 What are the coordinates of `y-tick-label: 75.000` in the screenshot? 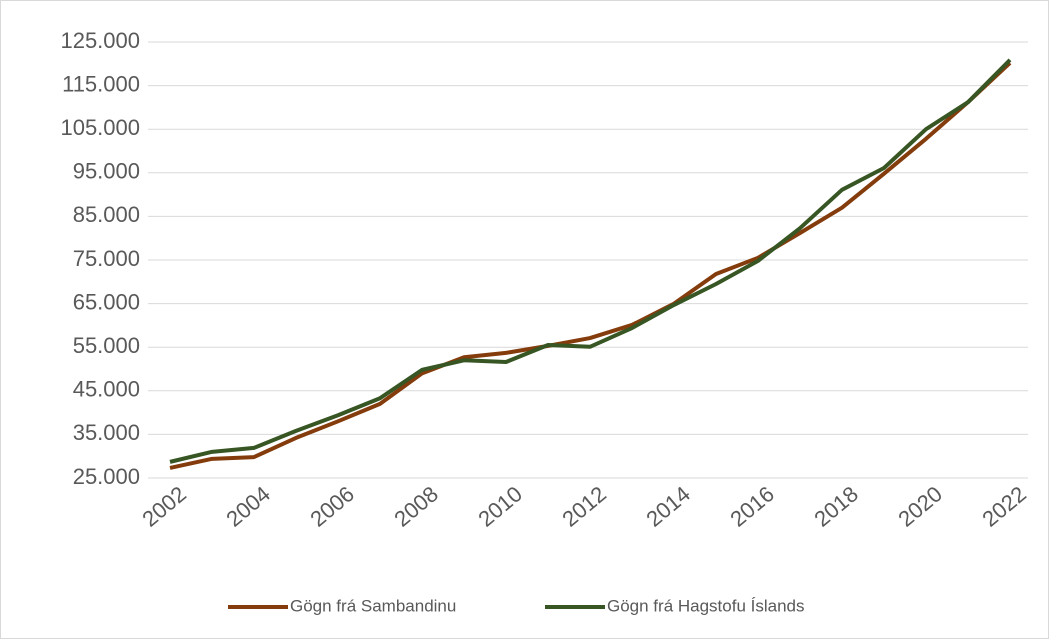 It's located at (106, 258).